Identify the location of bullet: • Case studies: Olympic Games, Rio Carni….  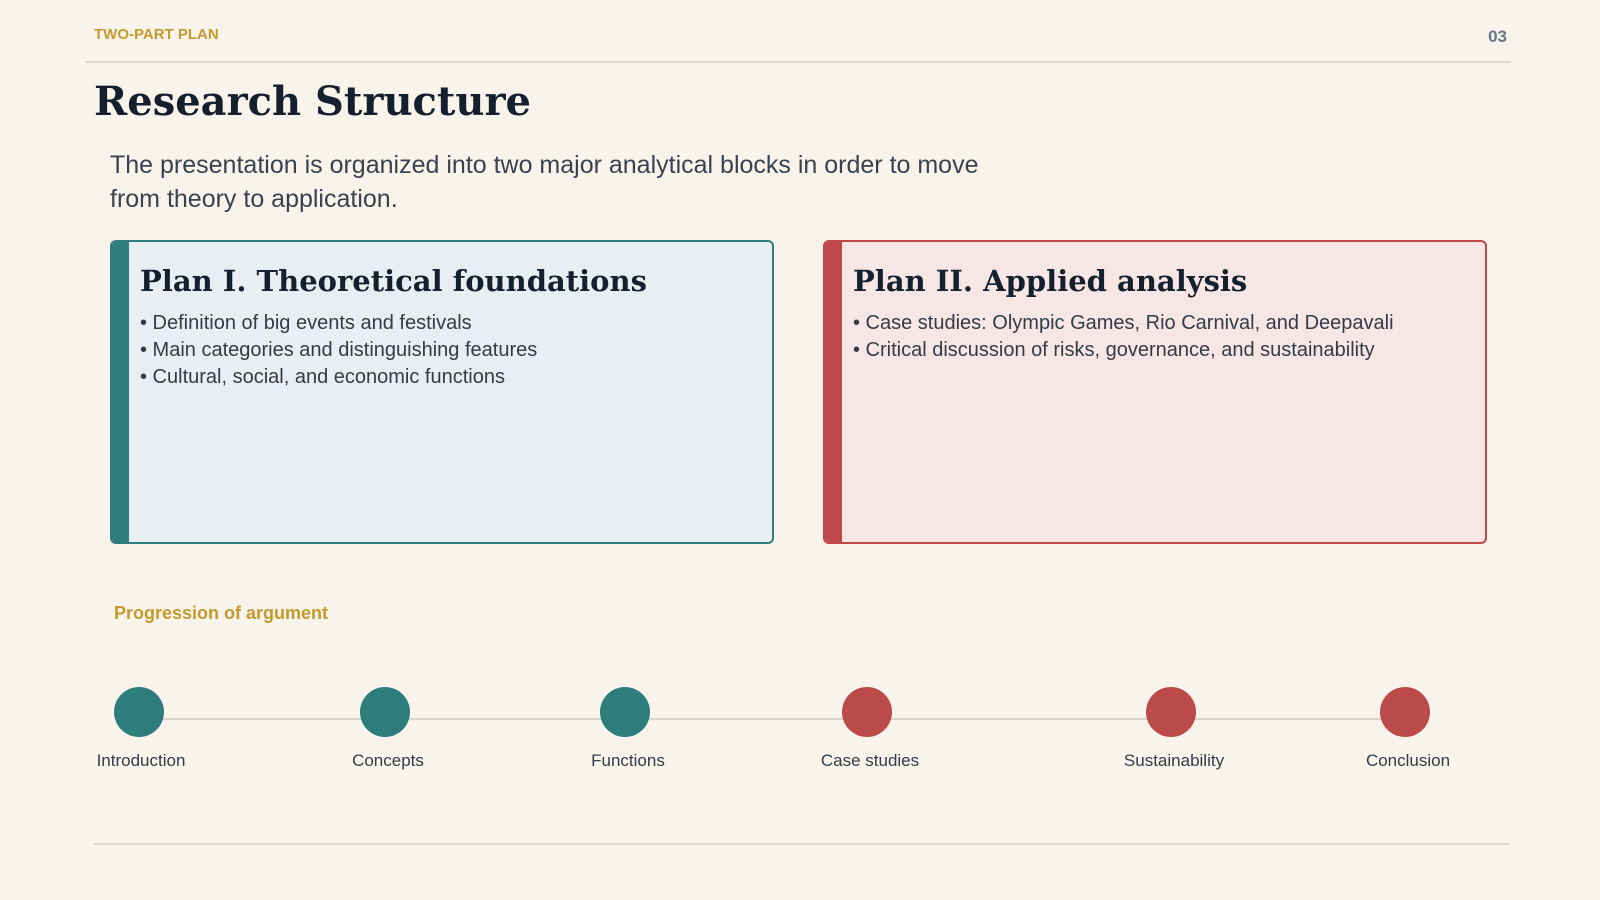
(1123, 323).